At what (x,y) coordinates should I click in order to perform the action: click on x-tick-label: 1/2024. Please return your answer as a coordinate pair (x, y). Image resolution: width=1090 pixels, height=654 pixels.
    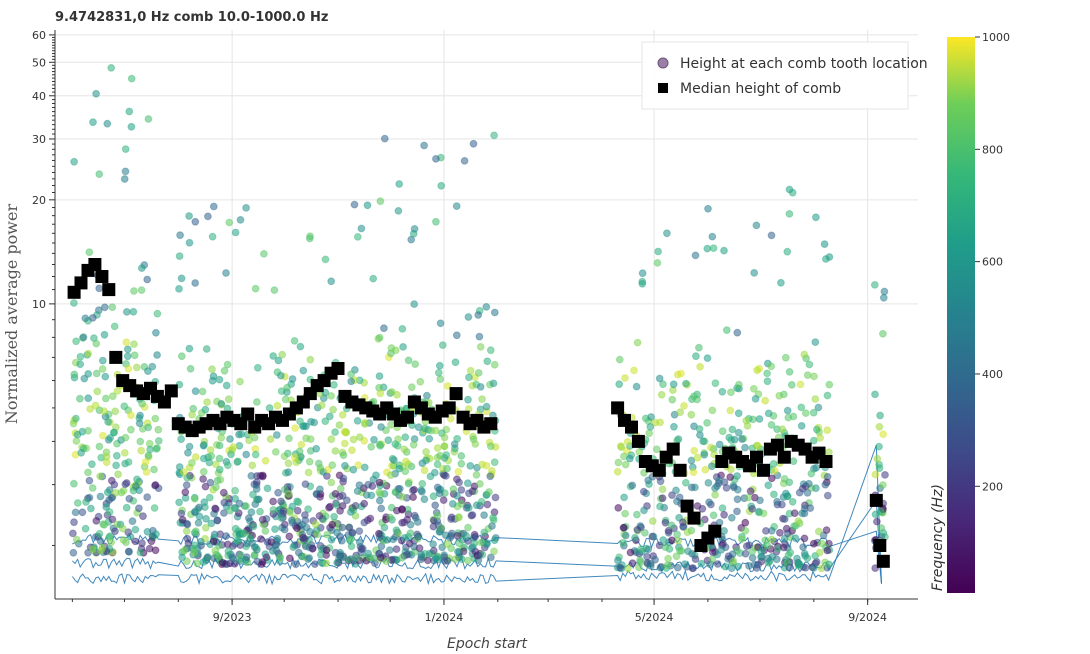
    Looking at the image, I should click on (444, 617).